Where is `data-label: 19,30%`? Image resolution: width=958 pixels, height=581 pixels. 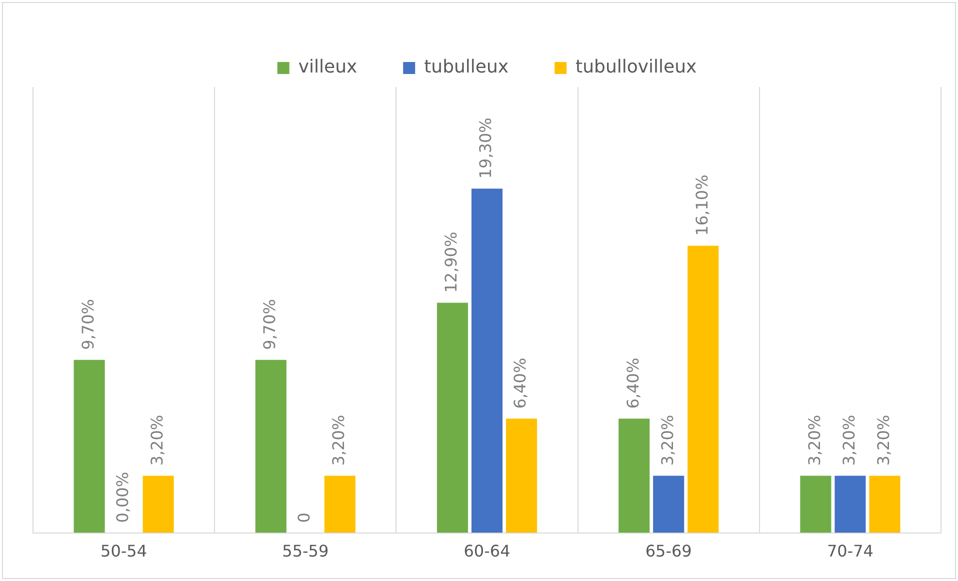 data-label: 19,30% is located at coordinates (486, 148).